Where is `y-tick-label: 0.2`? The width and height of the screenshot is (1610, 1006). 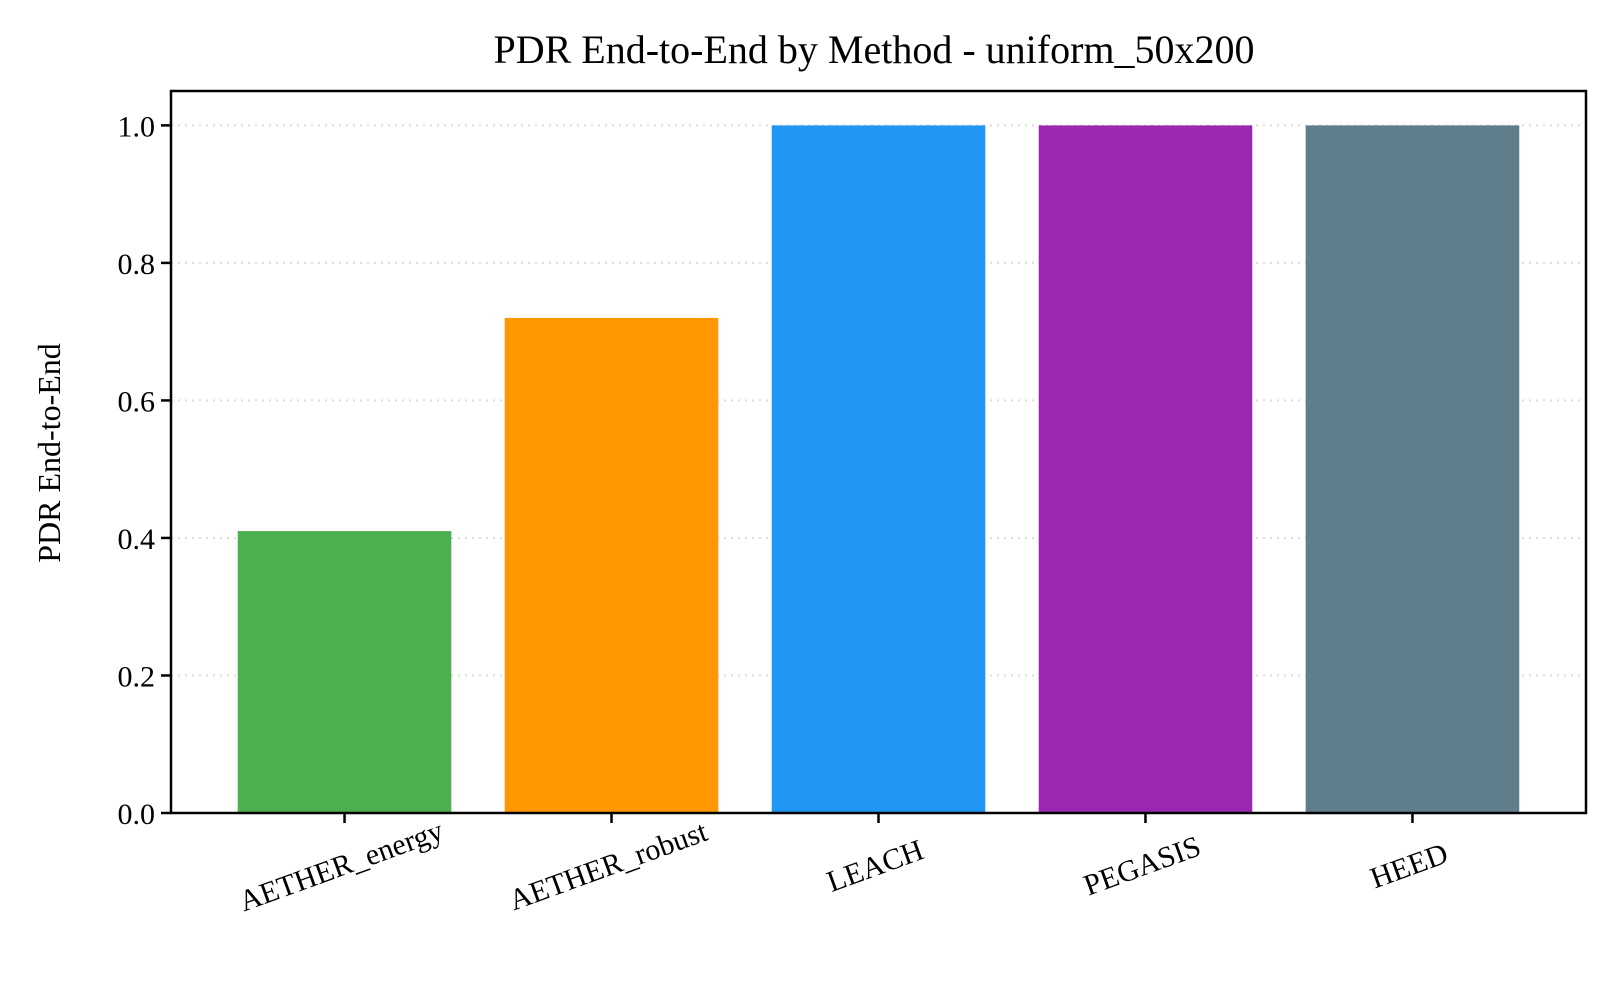 y-tick-label: 0.2 is located at coordinates (137, 676).